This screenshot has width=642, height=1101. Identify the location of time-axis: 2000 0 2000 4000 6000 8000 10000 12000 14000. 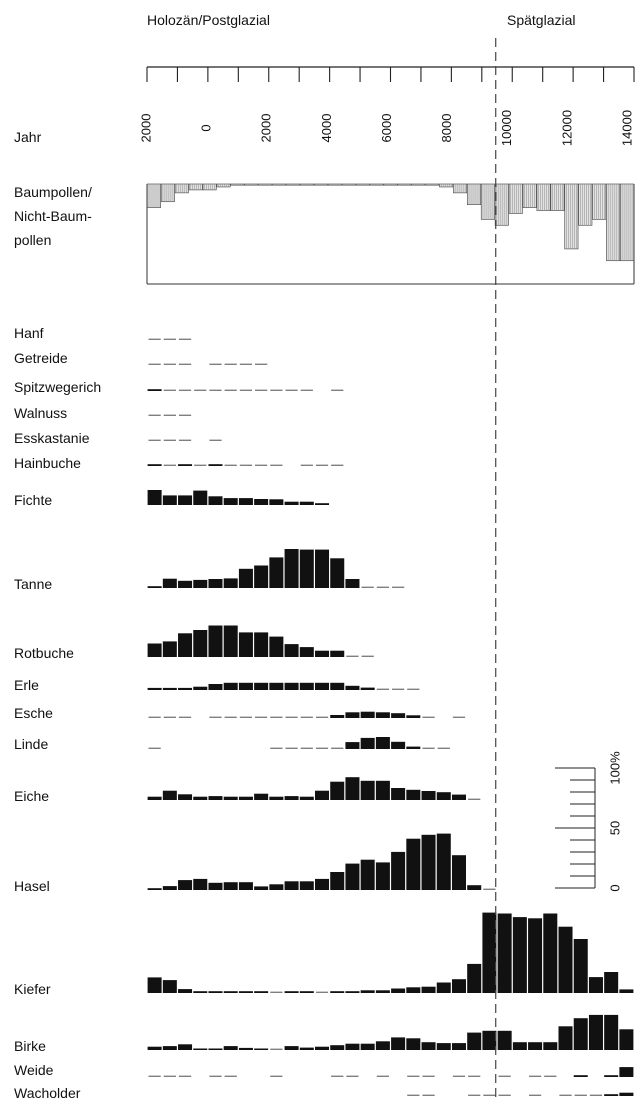
(386, 106).